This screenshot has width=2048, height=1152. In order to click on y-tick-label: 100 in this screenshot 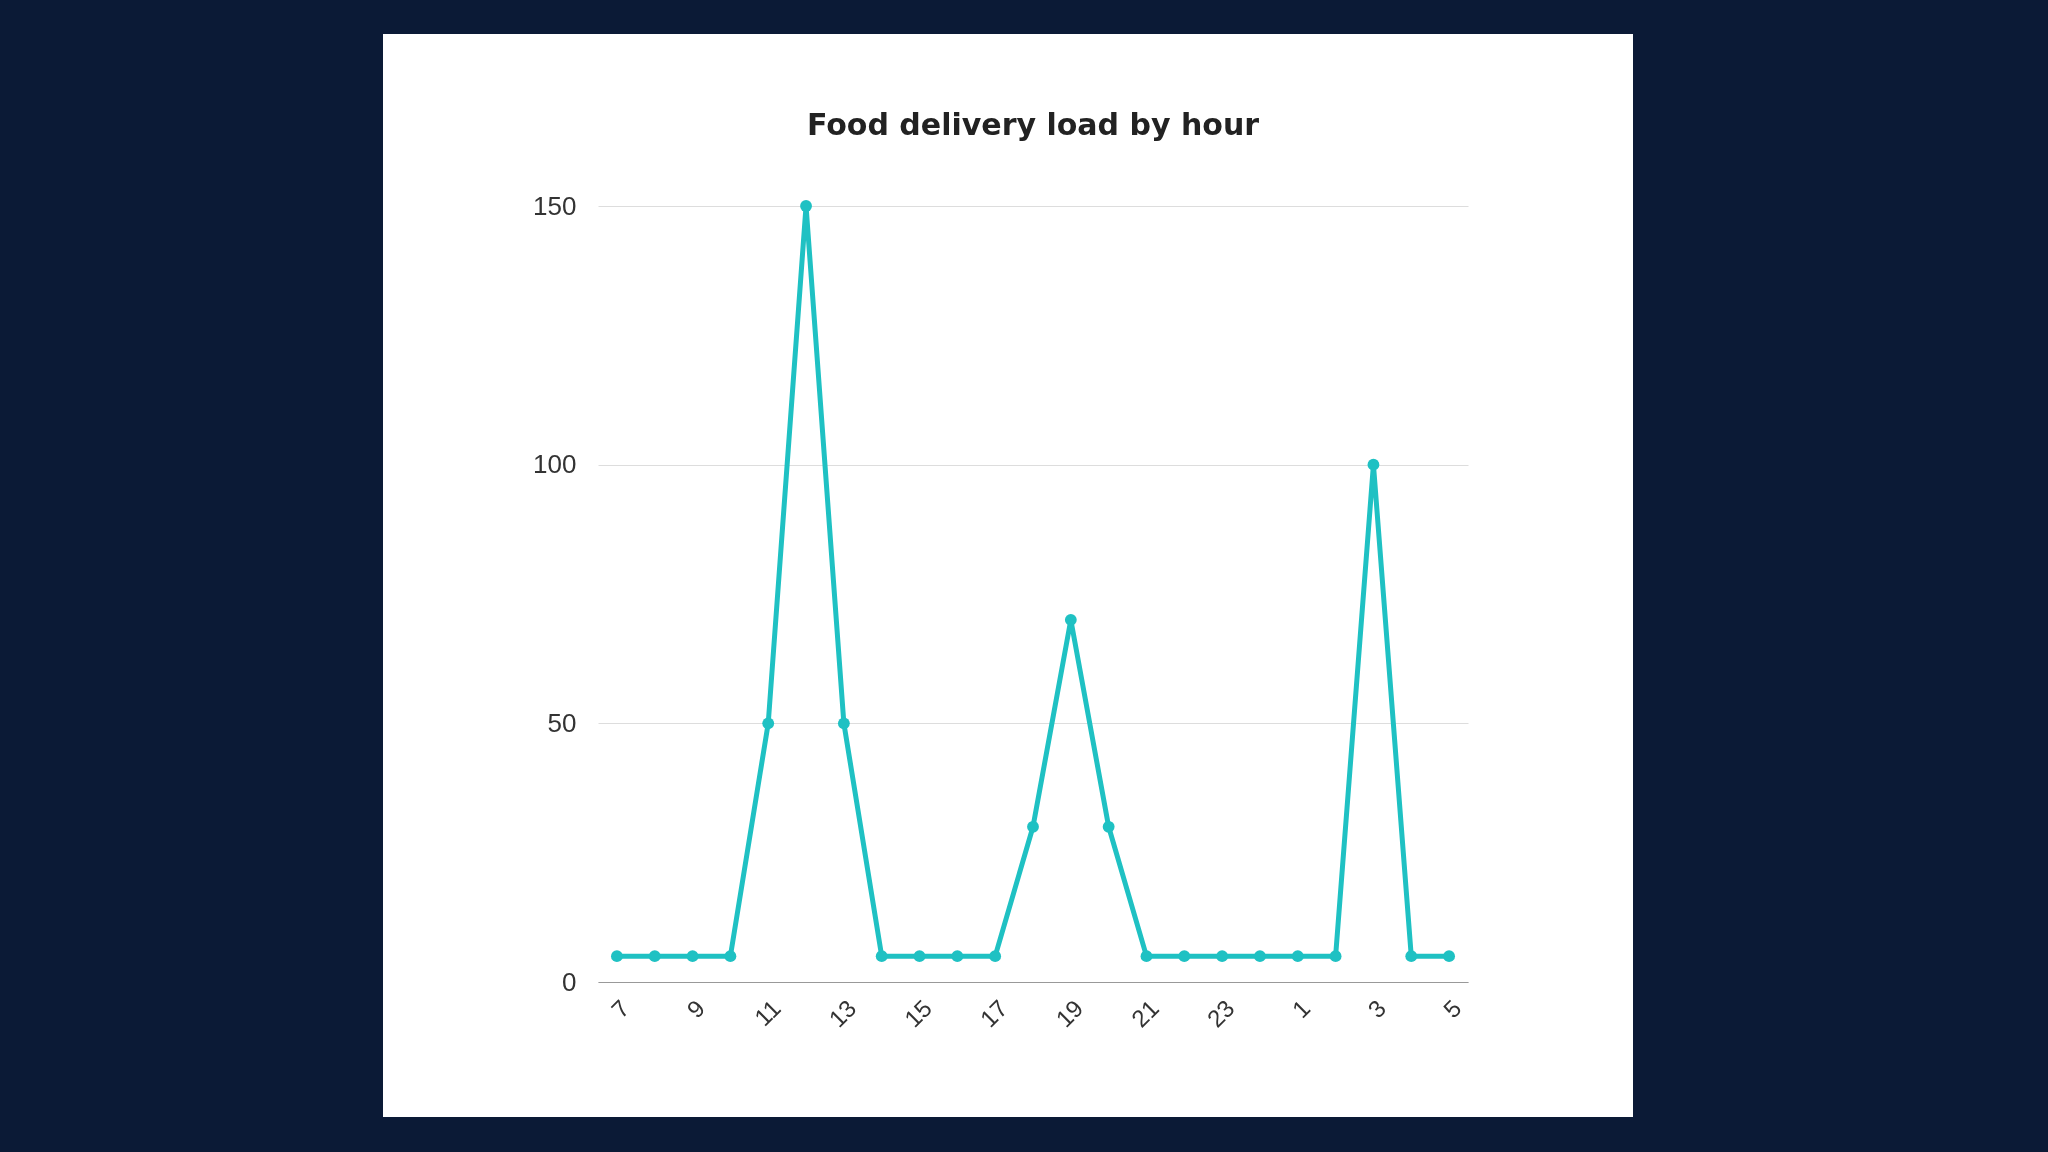, I will do `click(555, 464)`.